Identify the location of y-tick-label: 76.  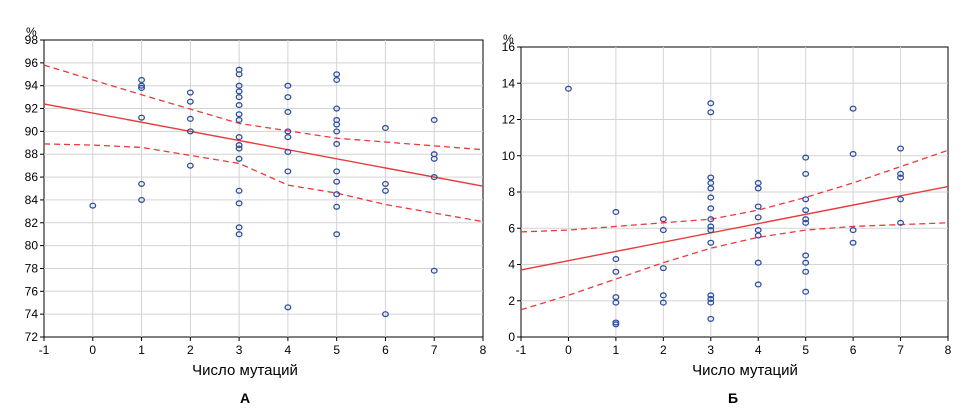
(32, 291).